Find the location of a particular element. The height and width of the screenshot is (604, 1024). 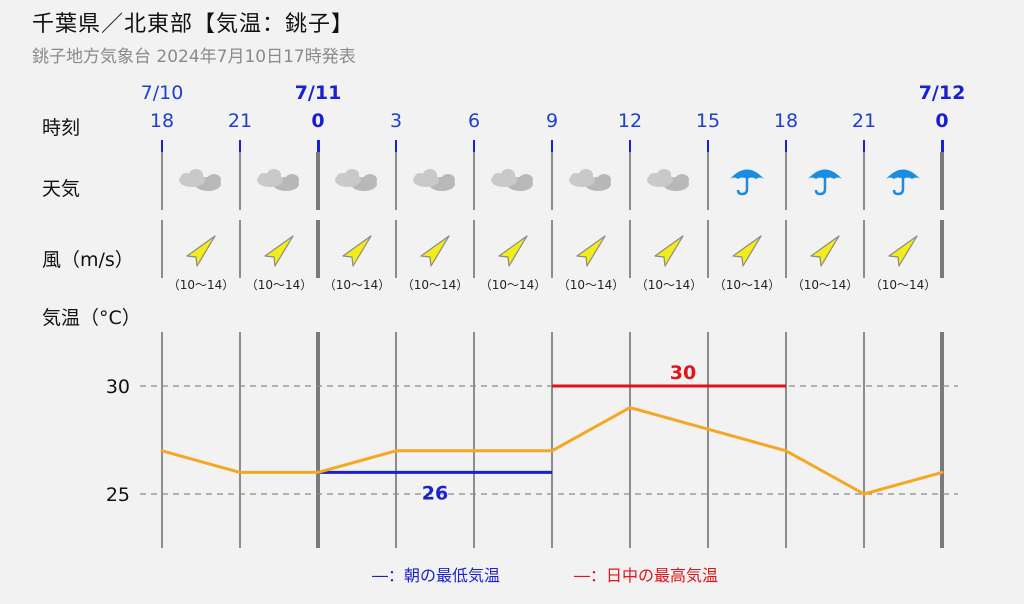

hour-label: 15 is located at coordinates (708, 121).